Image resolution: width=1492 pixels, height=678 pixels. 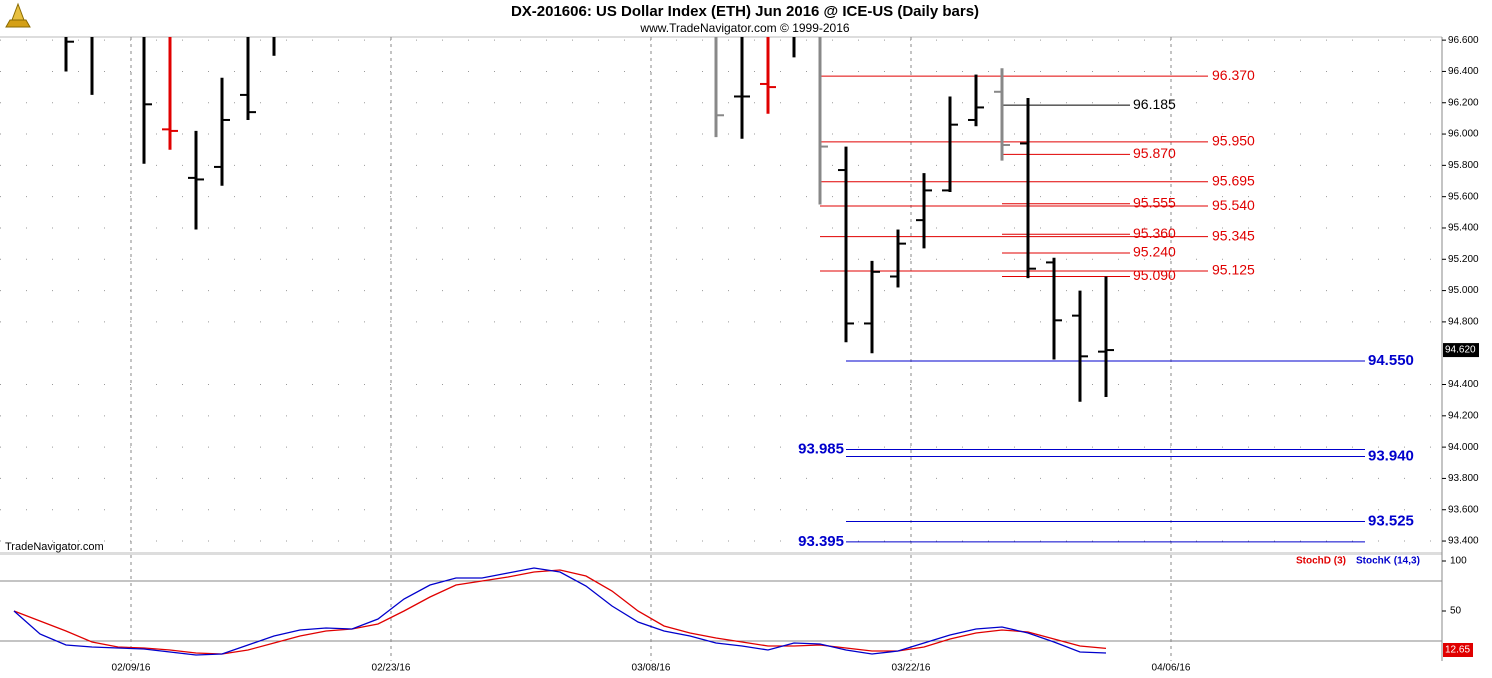 What do you see at coordinates (821, 541) in the screenshot?
I see `level-label: 93.395` at bounding box center [821, 541].